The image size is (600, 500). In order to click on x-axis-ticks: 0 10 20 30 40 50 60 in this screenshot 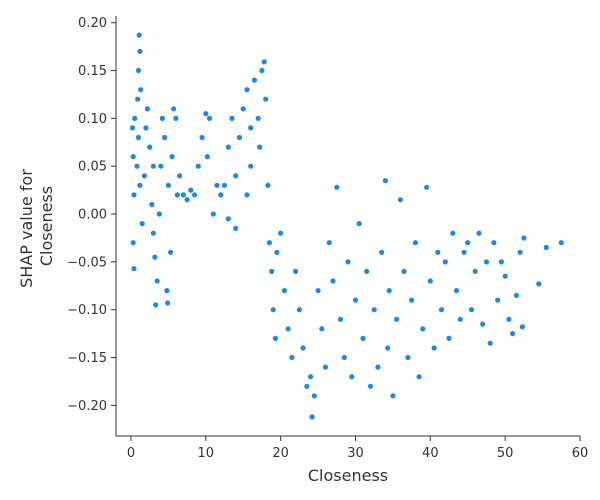, I will do `click(357, 448)`.